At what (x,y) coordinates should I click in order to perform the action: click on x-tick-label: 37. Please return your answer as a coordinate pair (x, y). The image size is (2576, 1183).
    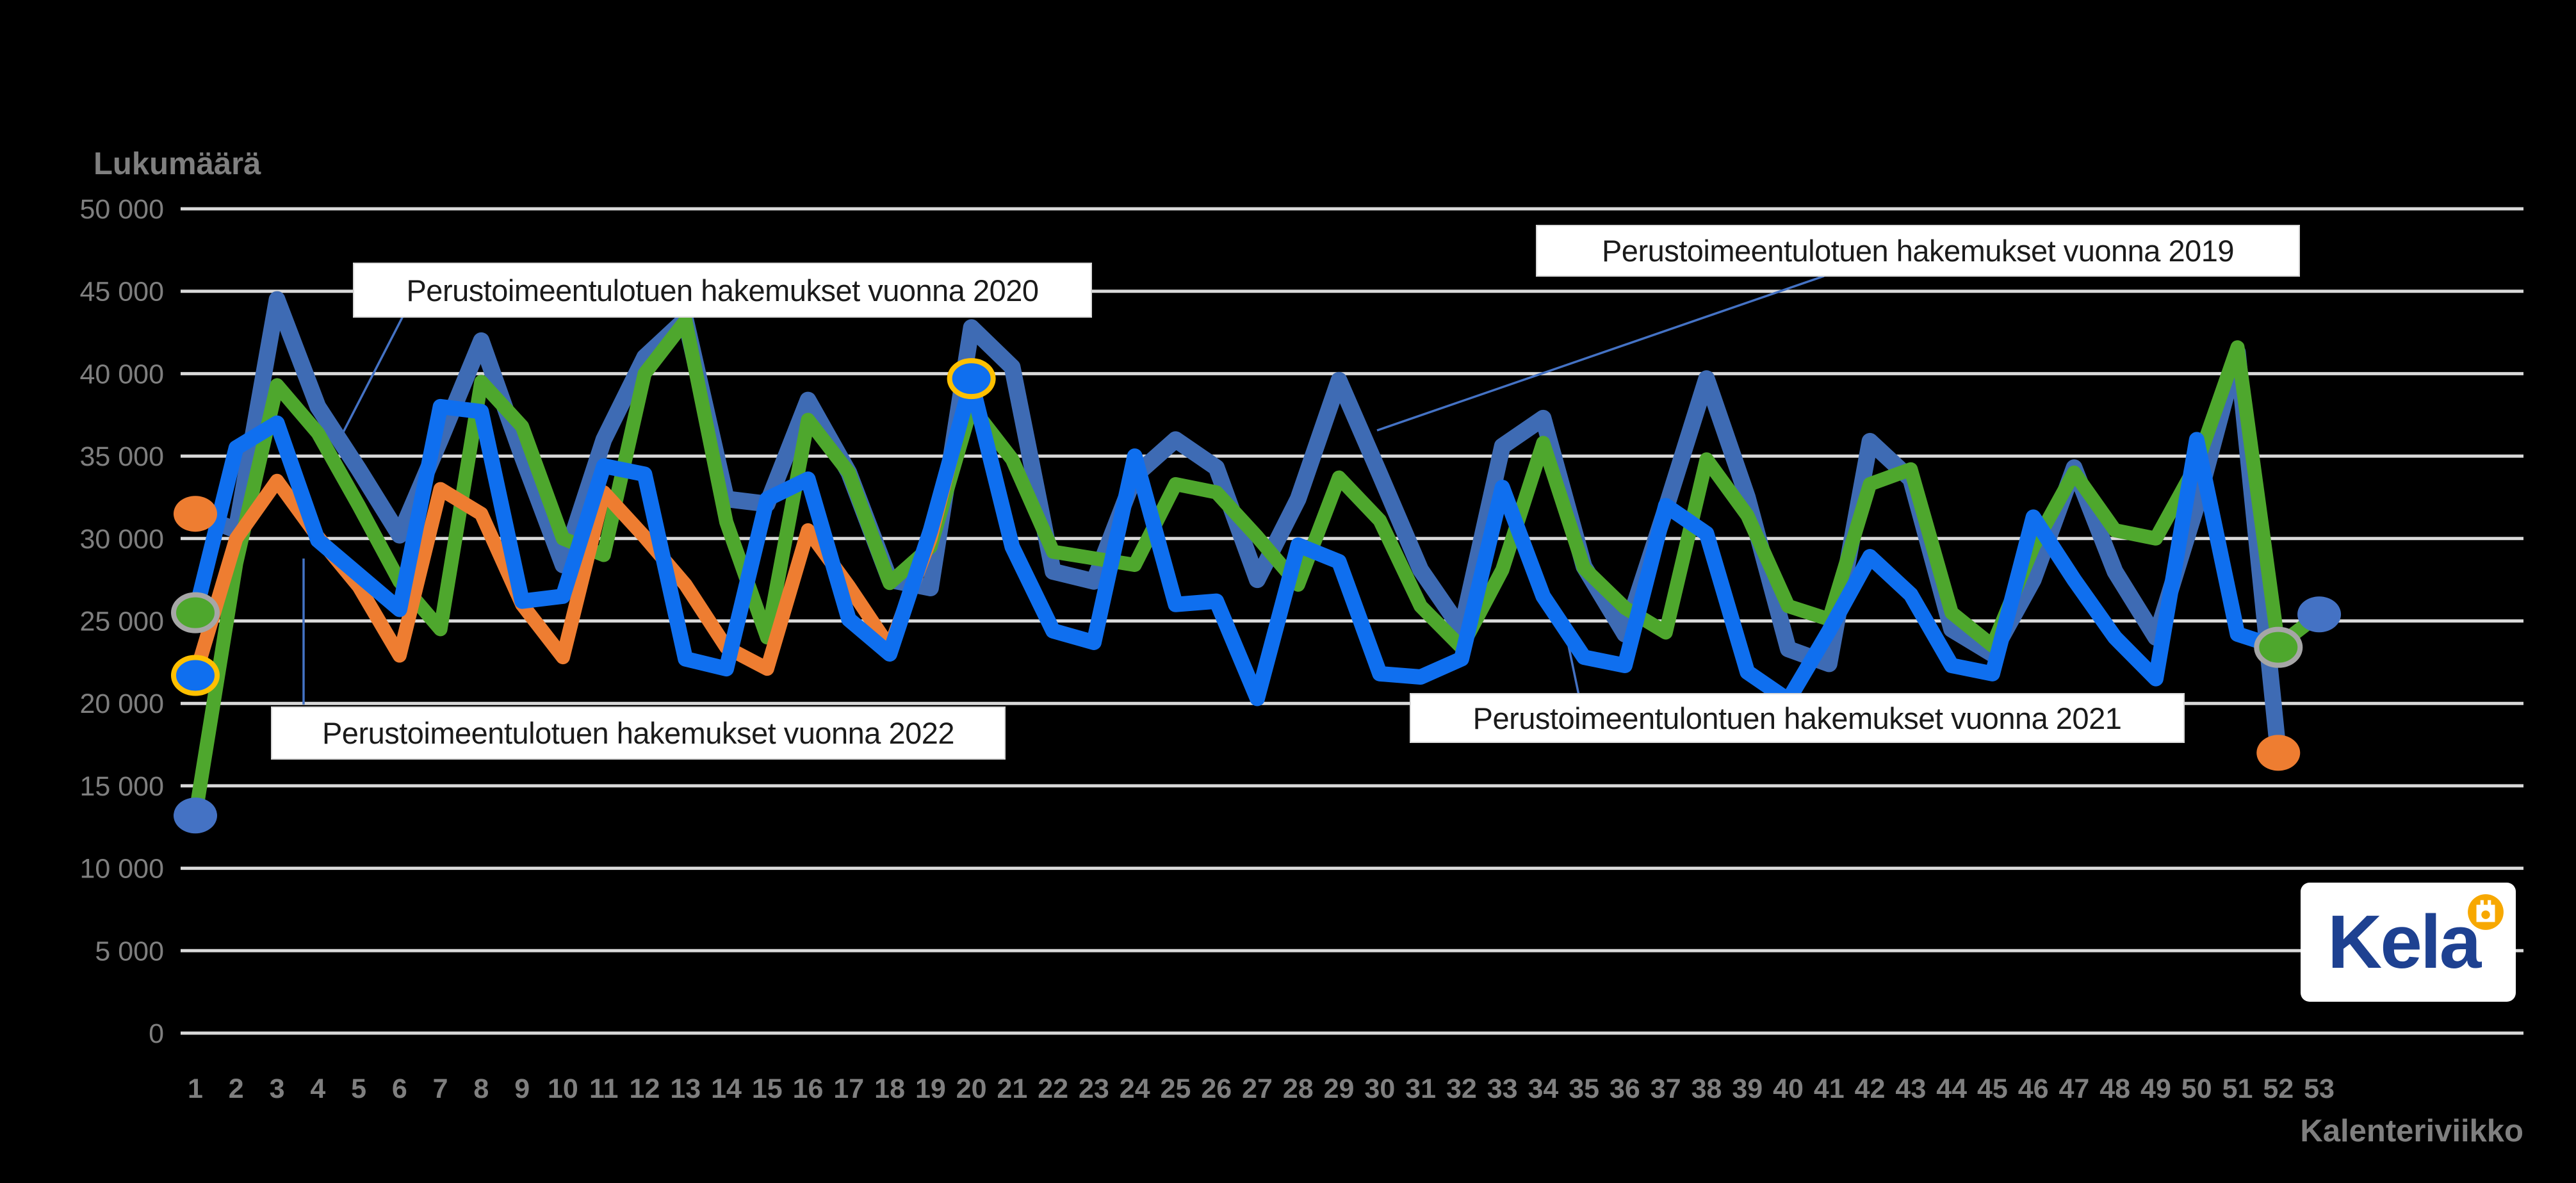
    Looking at the image, I should click on (1666, 1089).